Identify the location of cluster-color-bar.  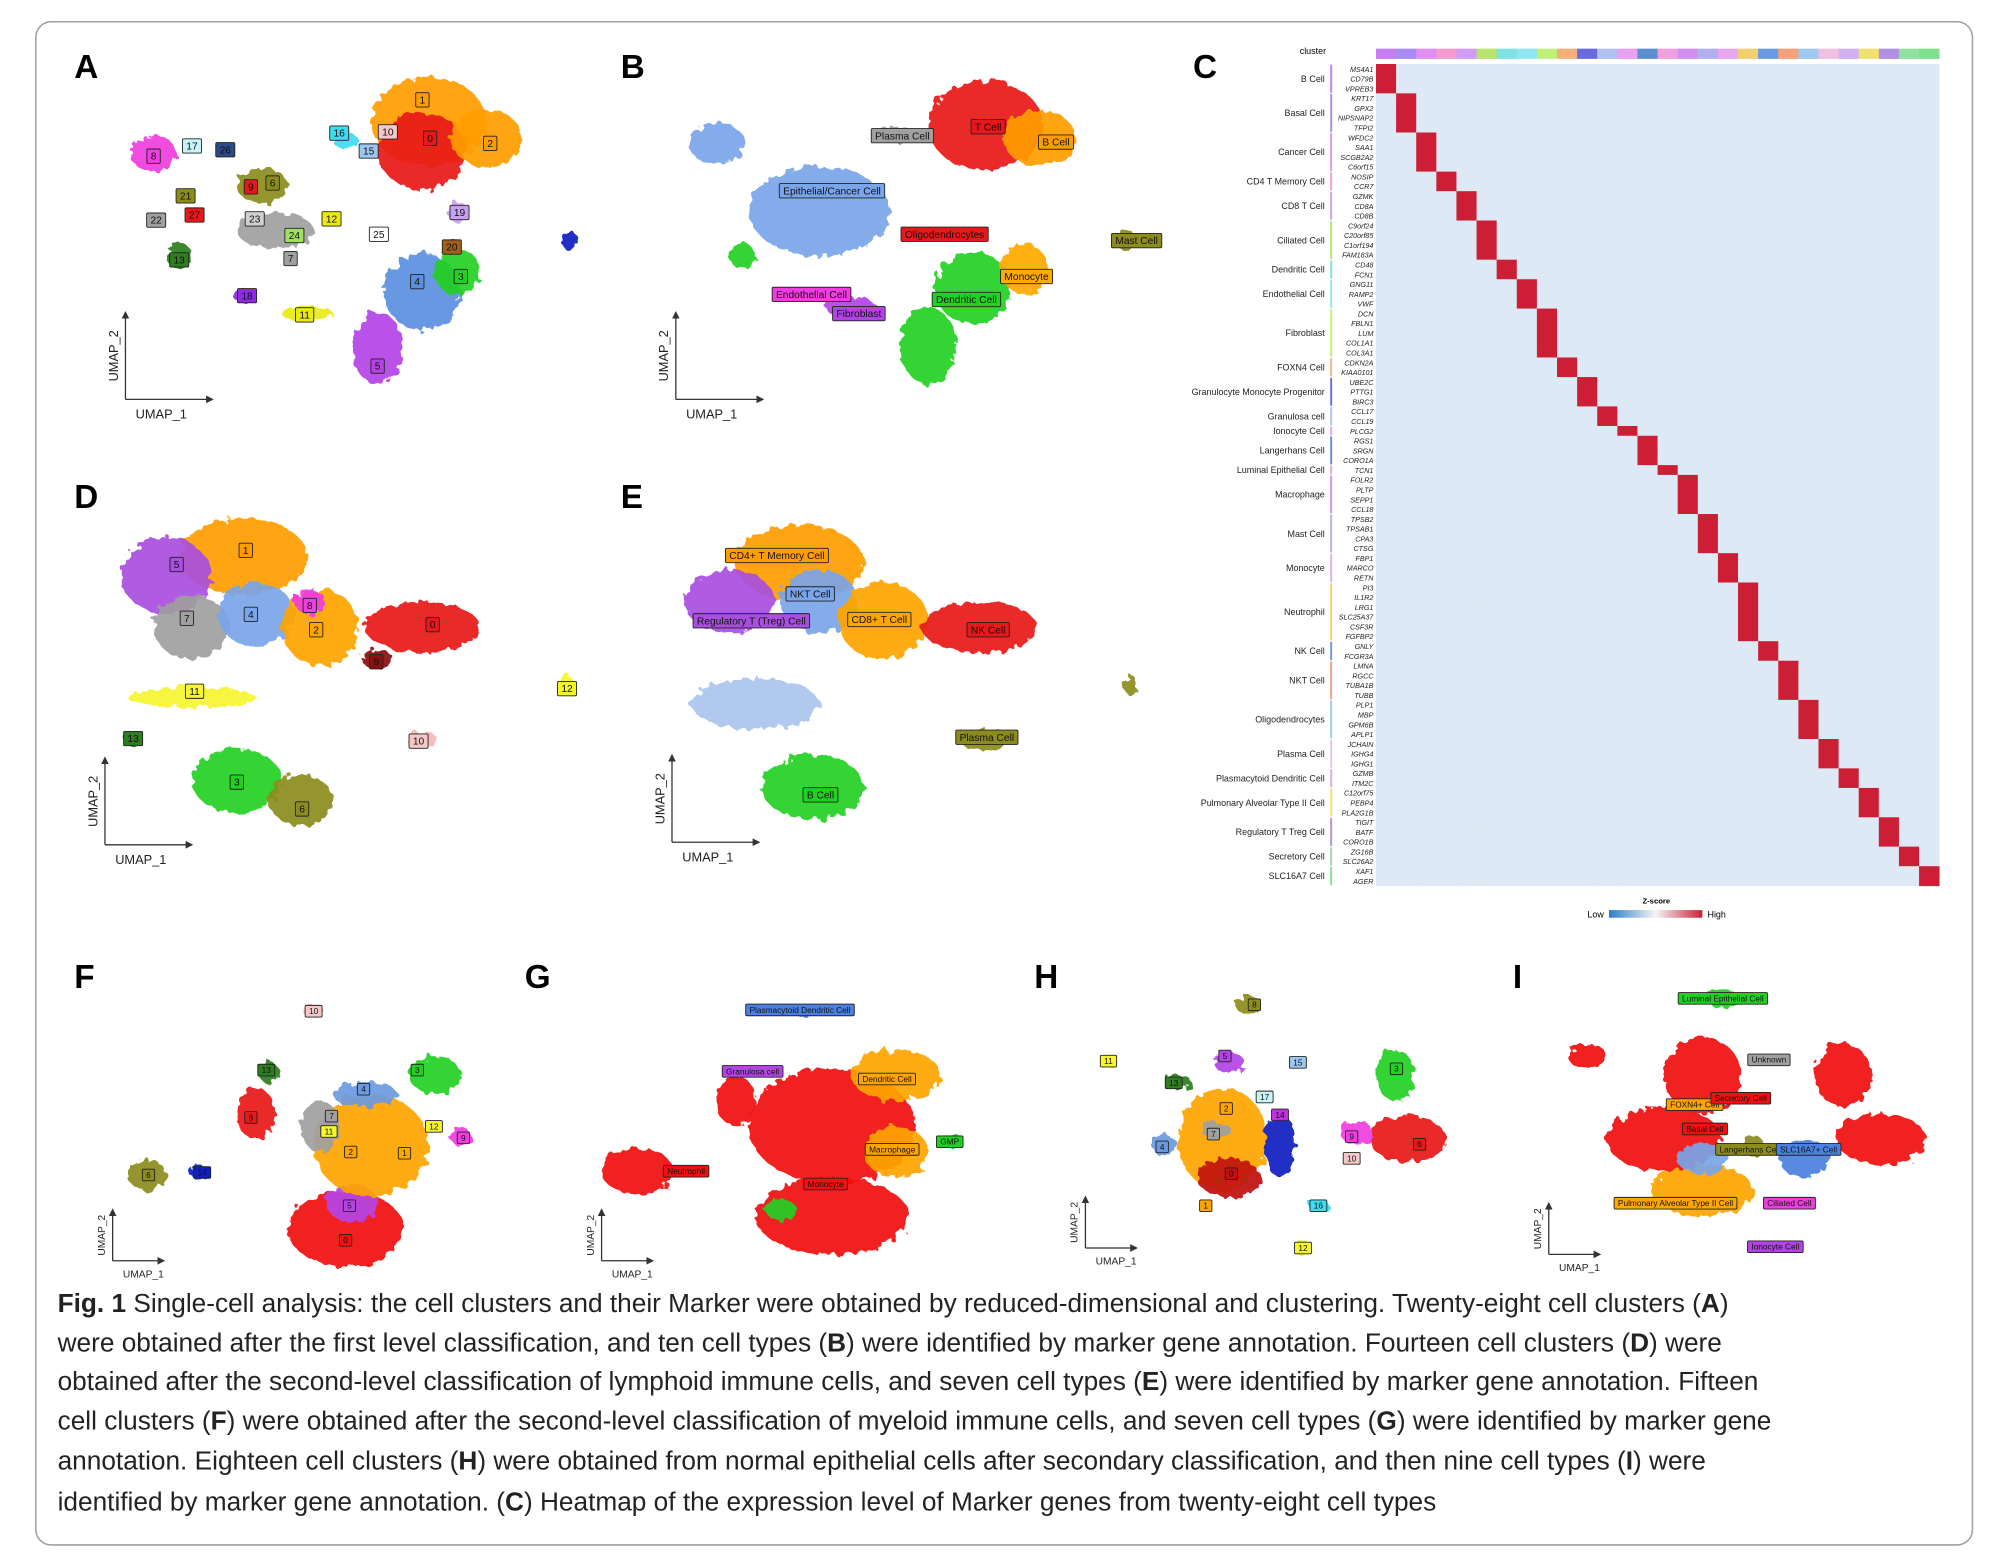
(1386, 53).